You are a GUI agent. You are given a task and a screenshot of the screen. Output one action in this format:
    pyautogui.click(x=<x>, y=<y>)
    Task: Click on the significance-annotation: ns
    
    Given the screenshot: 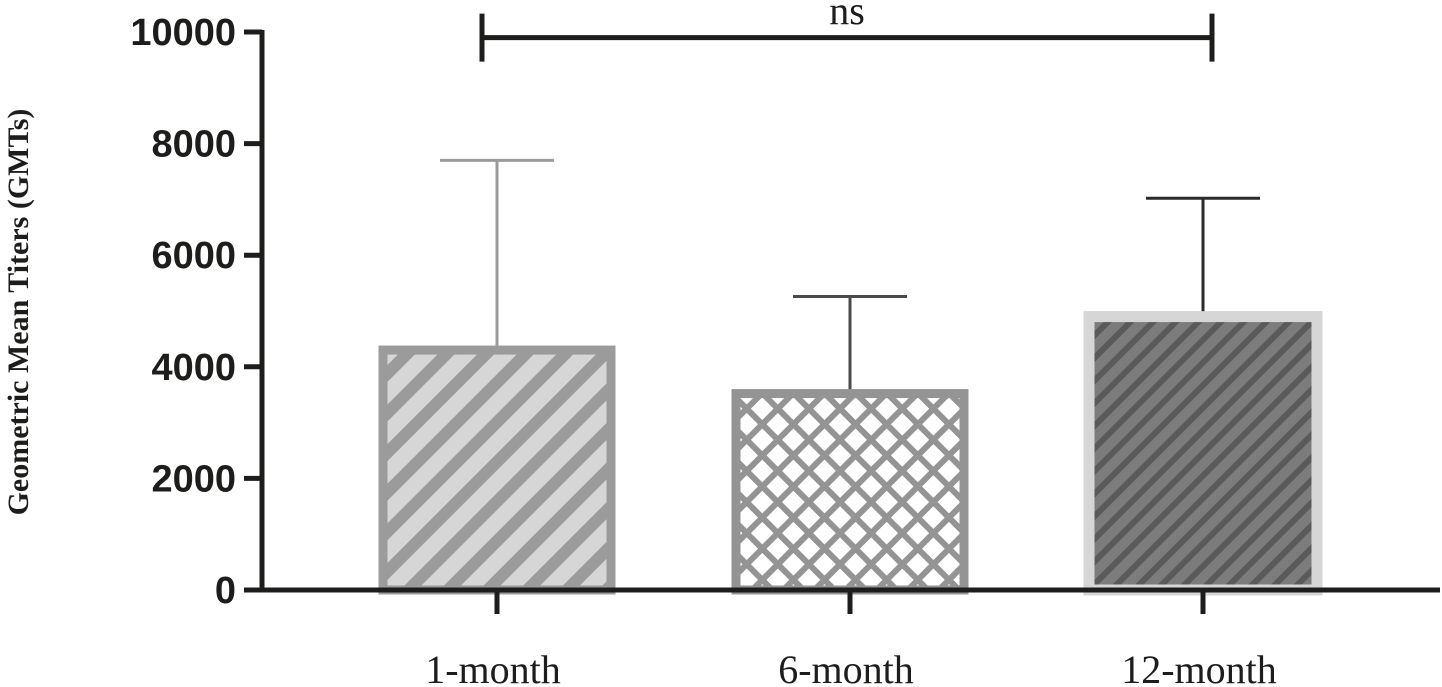 What is the action you would take?
    pyautogui.click(x=847, y=31)
    